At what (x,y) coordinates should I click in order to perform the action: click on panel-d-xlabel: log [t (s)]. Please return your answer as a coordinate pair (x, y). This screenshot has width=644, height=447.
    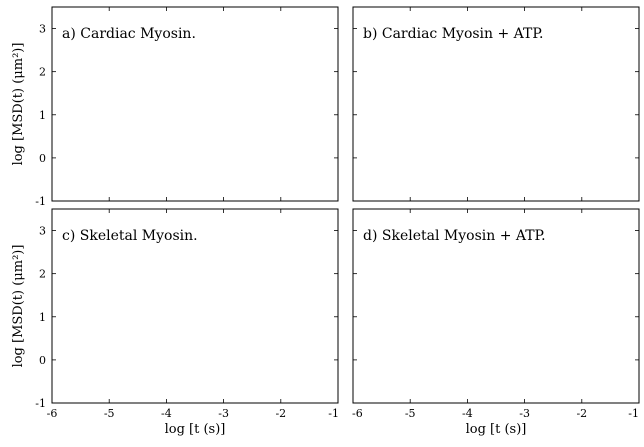
    Looking at the image, I should click on (496, 429).